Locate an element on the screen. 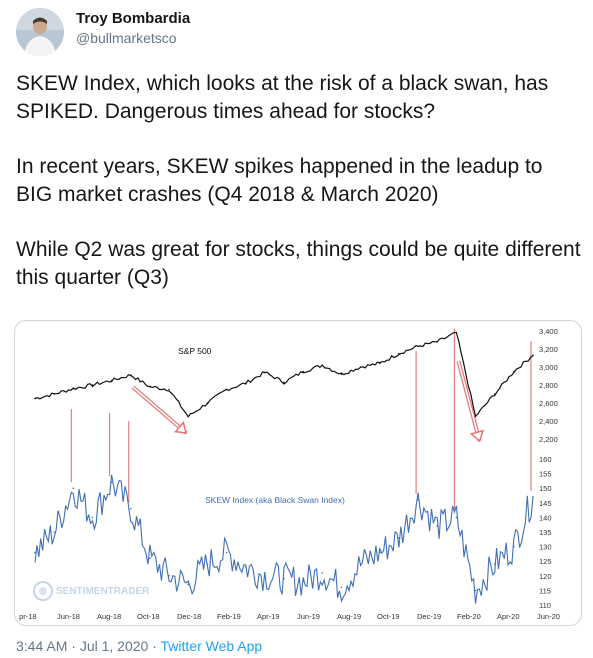 This screenshot has height=658, width=593. y-tick-label-sp500: 3,200 is located at coordinates (548, 349).